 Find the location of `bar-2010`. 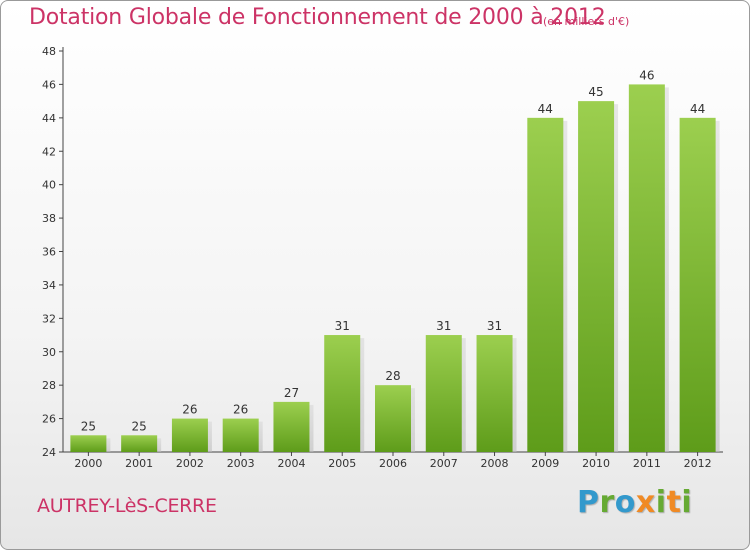

bar-2010 is located at coordinates (596, 276).